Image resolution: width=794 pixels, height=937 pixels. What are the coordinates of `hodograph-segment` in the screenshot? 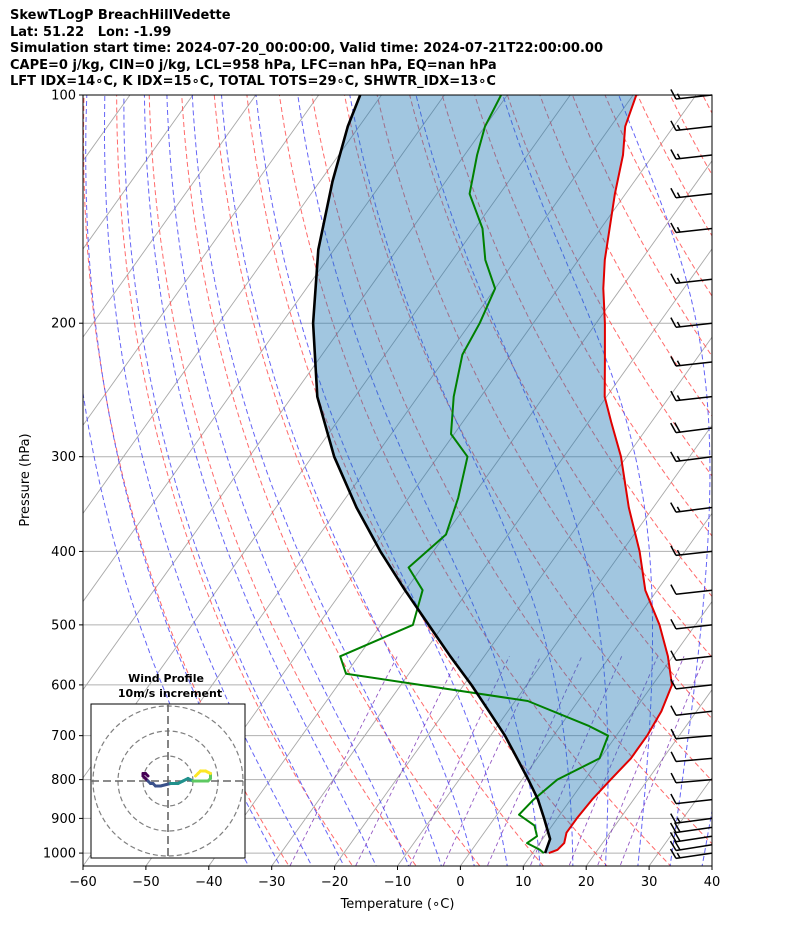 It's located at (165, 785).